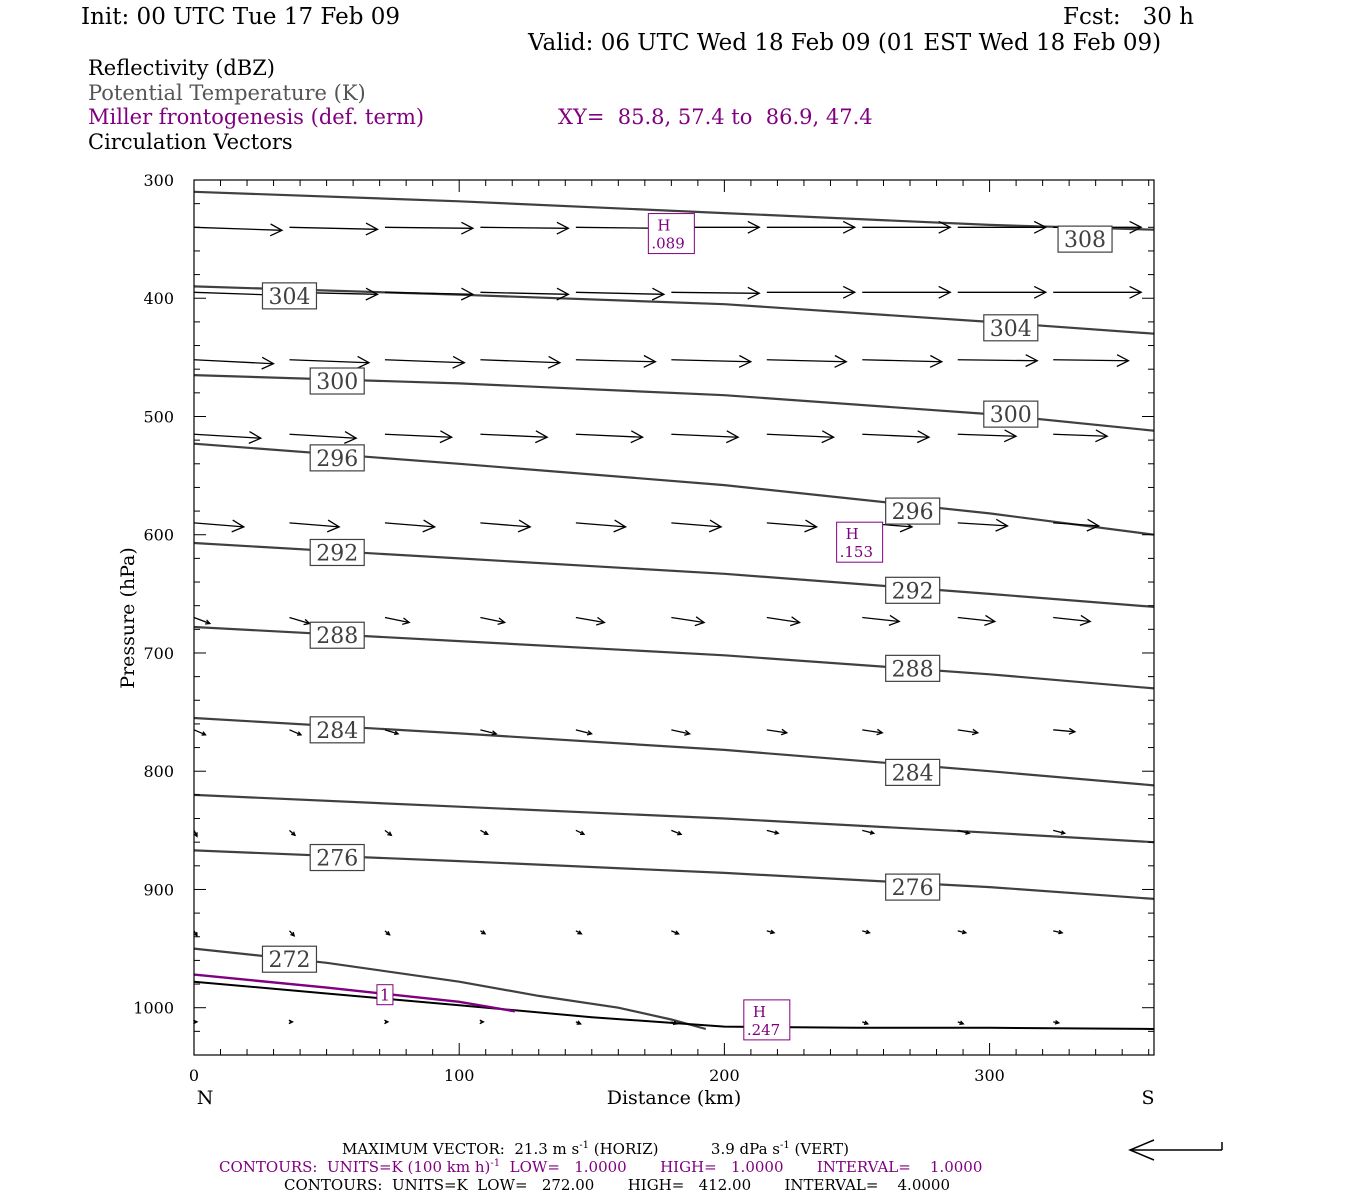 Image resolution: width=1350 pixels, height=1200 pixels. I want to click on theta-label-288: 288, so click(913, 668).